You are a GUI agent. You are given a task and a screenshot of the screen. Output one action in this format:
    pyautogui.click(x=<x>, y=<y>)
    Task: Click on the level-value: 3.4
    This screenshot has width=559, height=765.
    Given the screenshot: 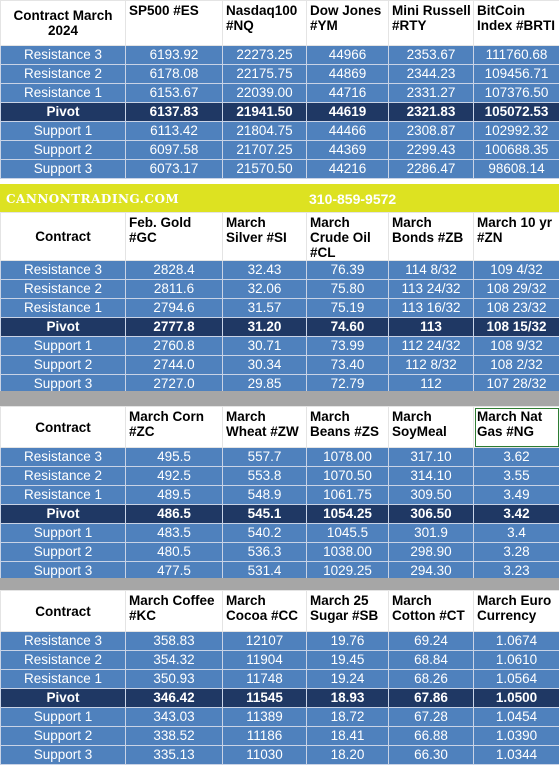 What is the action you would take?
    pyautogui.click(x=516, y=533)
    